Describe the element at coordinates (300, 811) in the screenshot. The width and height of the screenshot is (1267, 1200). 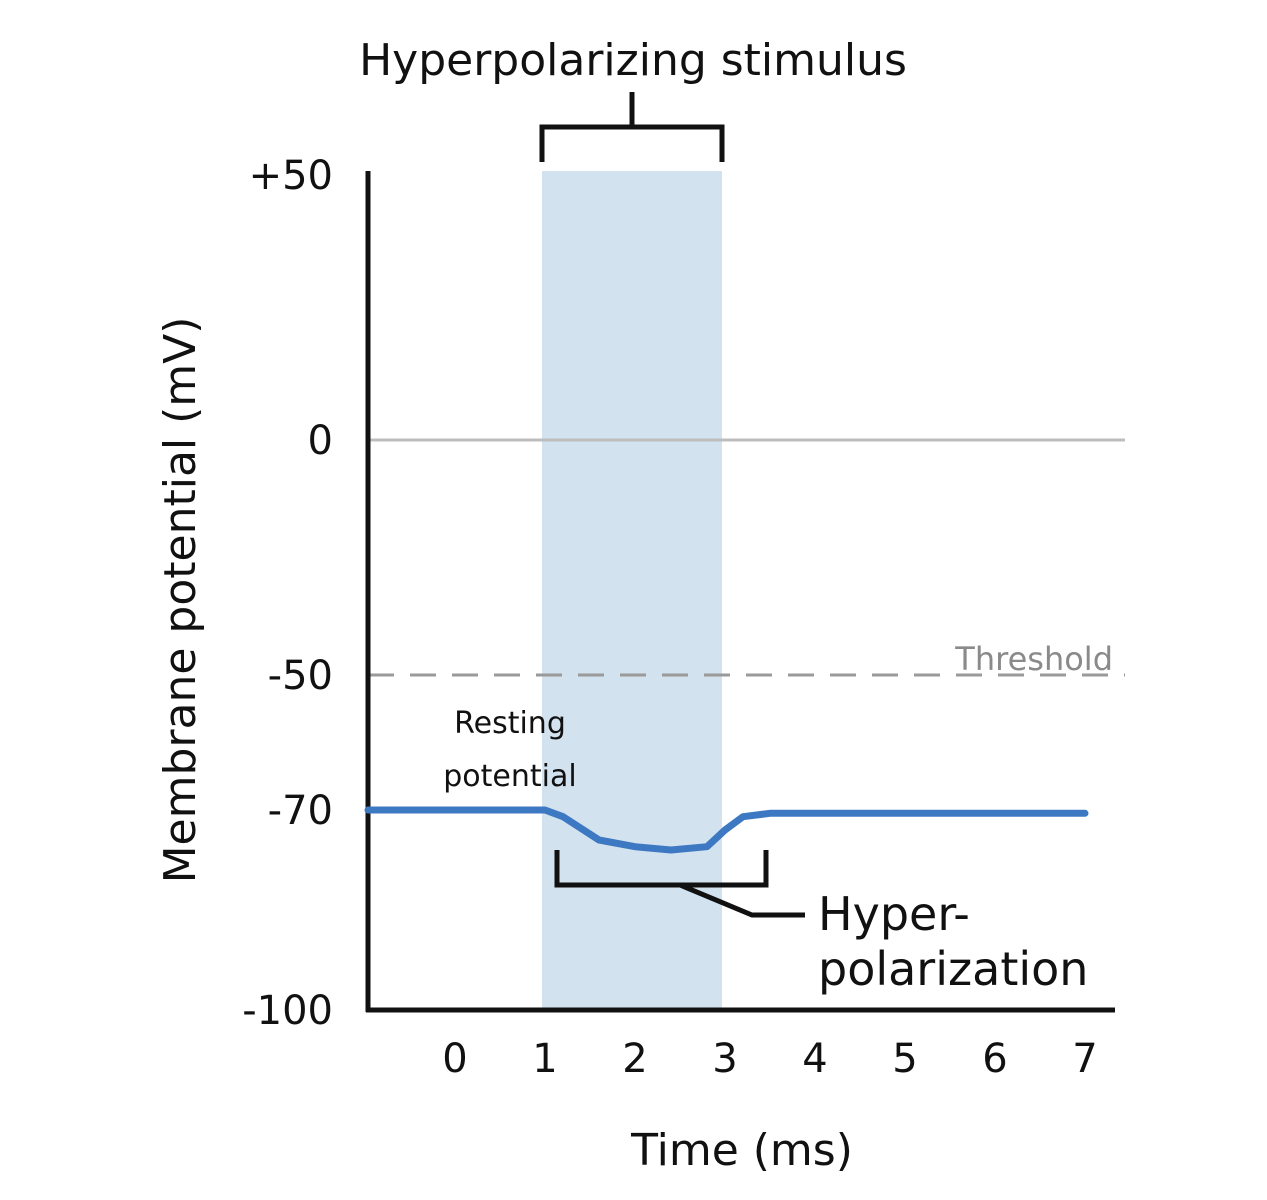
I see `y-tick-label: -70` at that location.